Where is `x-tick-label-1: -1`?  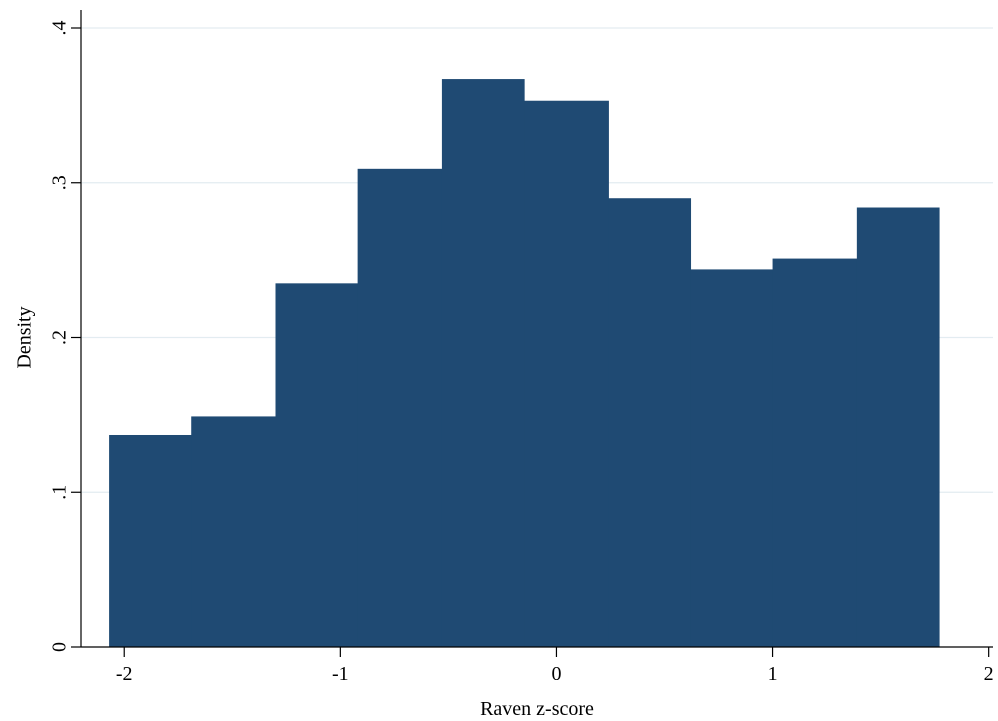
x-tick-label-1: -1 is located at coordinates (340, 674).